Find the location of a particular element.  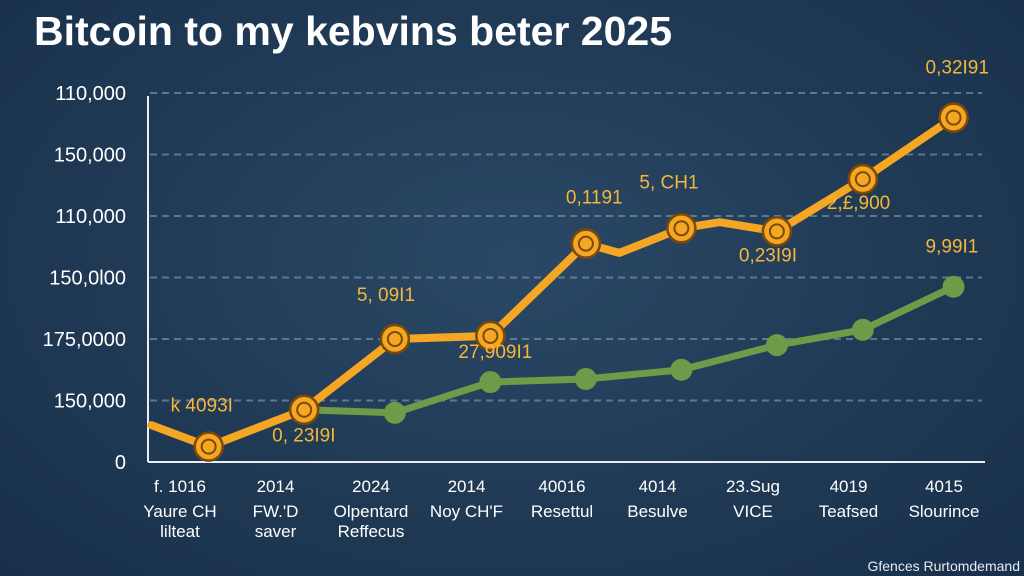

x-tick-sublabel: Noy CH'F is located at coordinates (466, 511).